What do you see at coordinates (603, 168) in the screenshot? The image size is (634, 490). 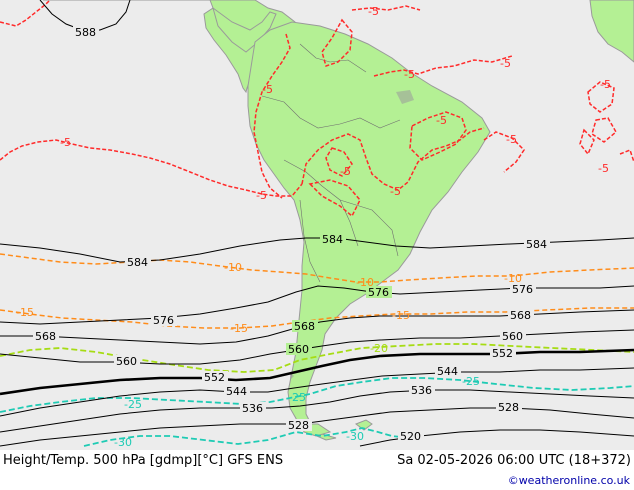 I see `label-t-minus5-l: -5` at bounding box center [603, 168].